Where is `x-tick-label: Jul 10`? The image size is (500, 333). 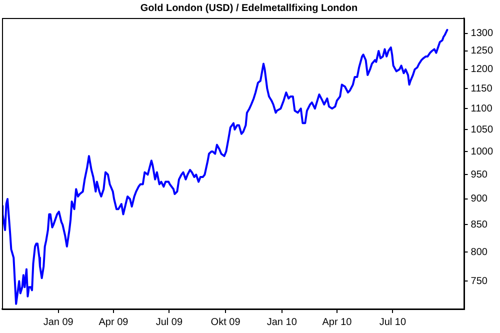 x-tick-label: Jul 10 is located at coordinates (392, 322).